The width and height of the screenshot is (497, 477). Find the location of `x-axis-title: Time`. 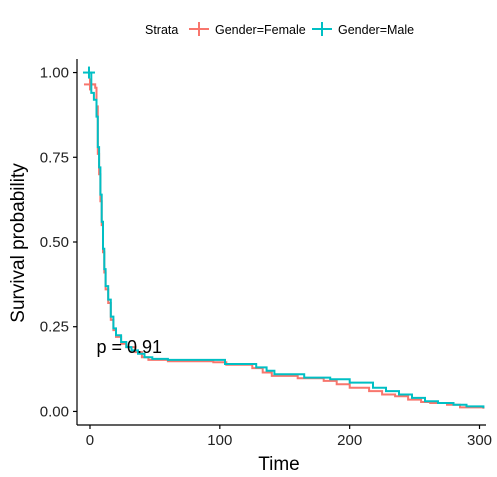

x-axis-title: Time is located at coordinates (279, 464).